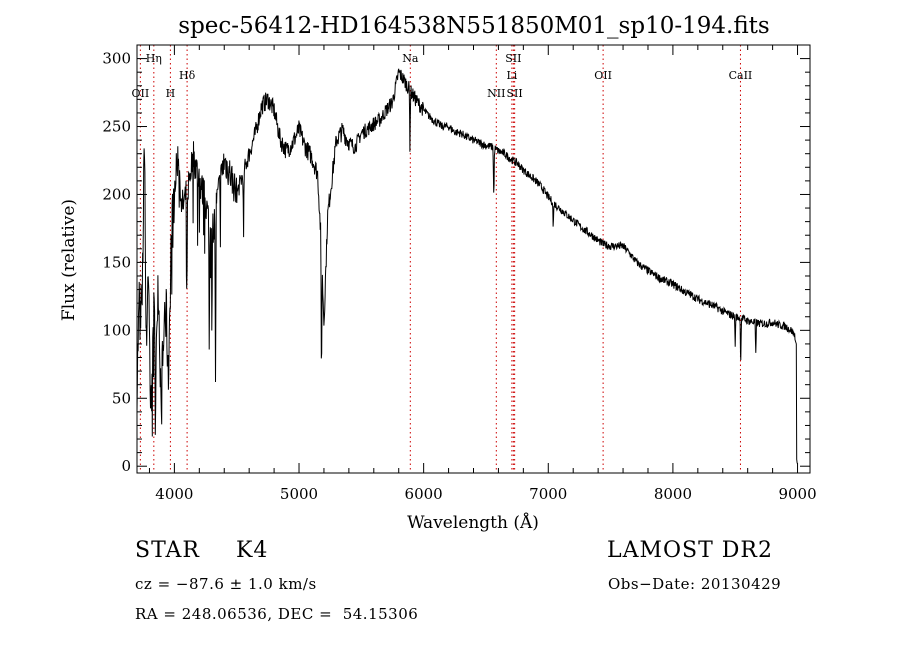 The height and width of the screenshot is (650, 900). What do you see at coordinates (154, 58) in the screenshot?
I see `line-label: Hη` at bounding box center [154, 58].